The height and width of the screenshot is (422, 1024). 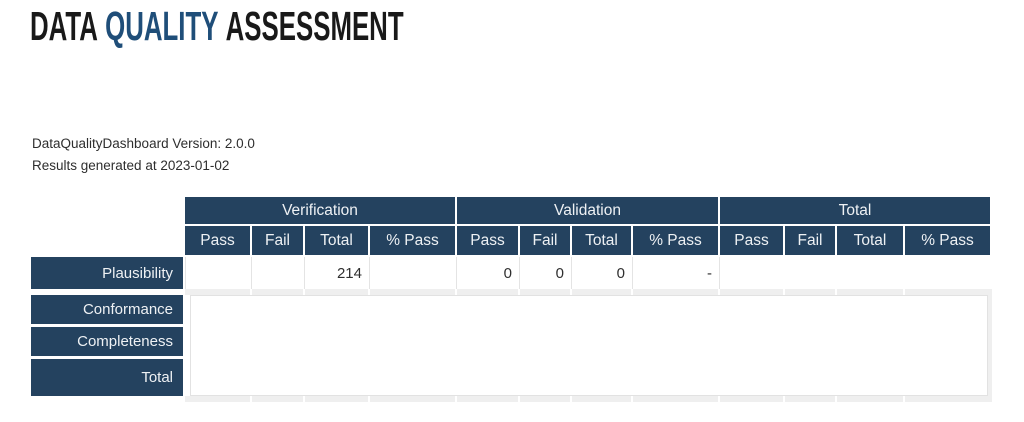 I want to click on plausibility-total-pass, so click(x=752, y=273).